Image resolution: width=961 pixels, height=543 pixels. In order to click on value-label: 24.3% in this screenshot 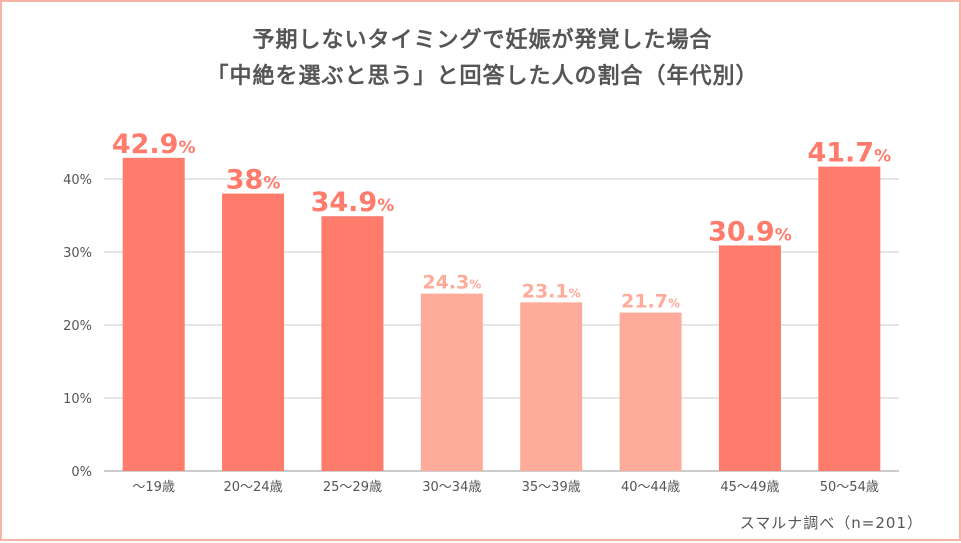, I will do `click(451, 283)`.